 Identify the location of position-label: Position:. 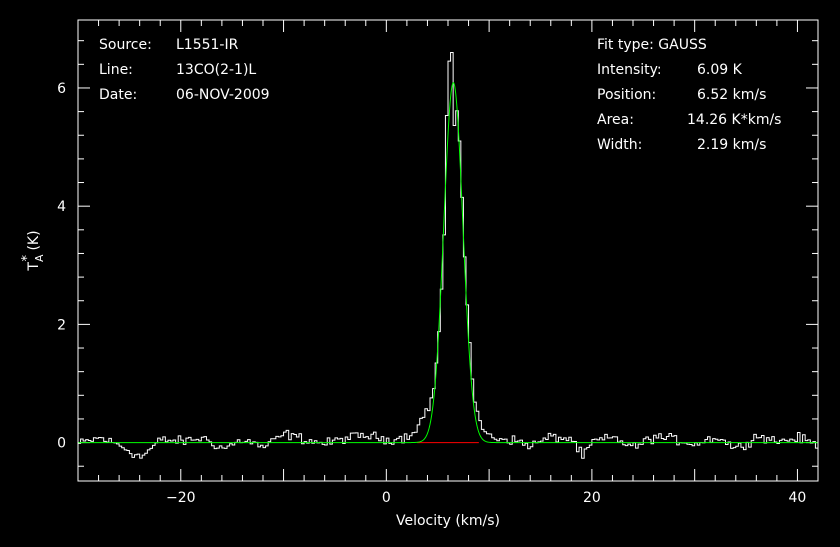
(627, 95).